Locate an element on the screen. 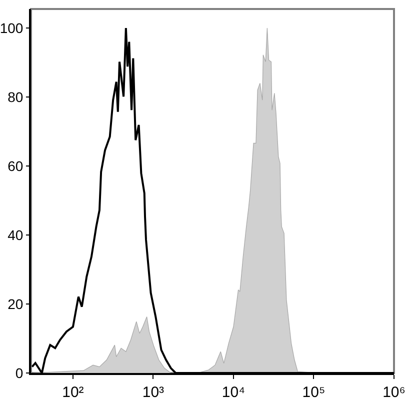  y-tick-label: 40 is located at coordinates (16, 234).